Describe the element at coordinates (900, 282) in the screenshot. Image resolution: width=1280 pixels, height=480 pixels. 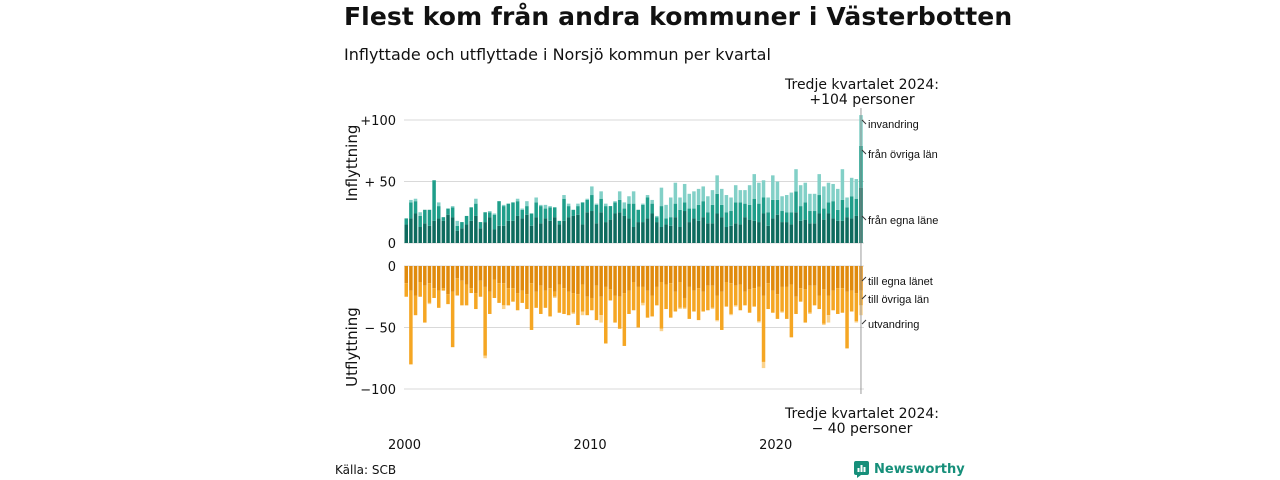
I see `series-label-outflow: till egna länet` at that location.